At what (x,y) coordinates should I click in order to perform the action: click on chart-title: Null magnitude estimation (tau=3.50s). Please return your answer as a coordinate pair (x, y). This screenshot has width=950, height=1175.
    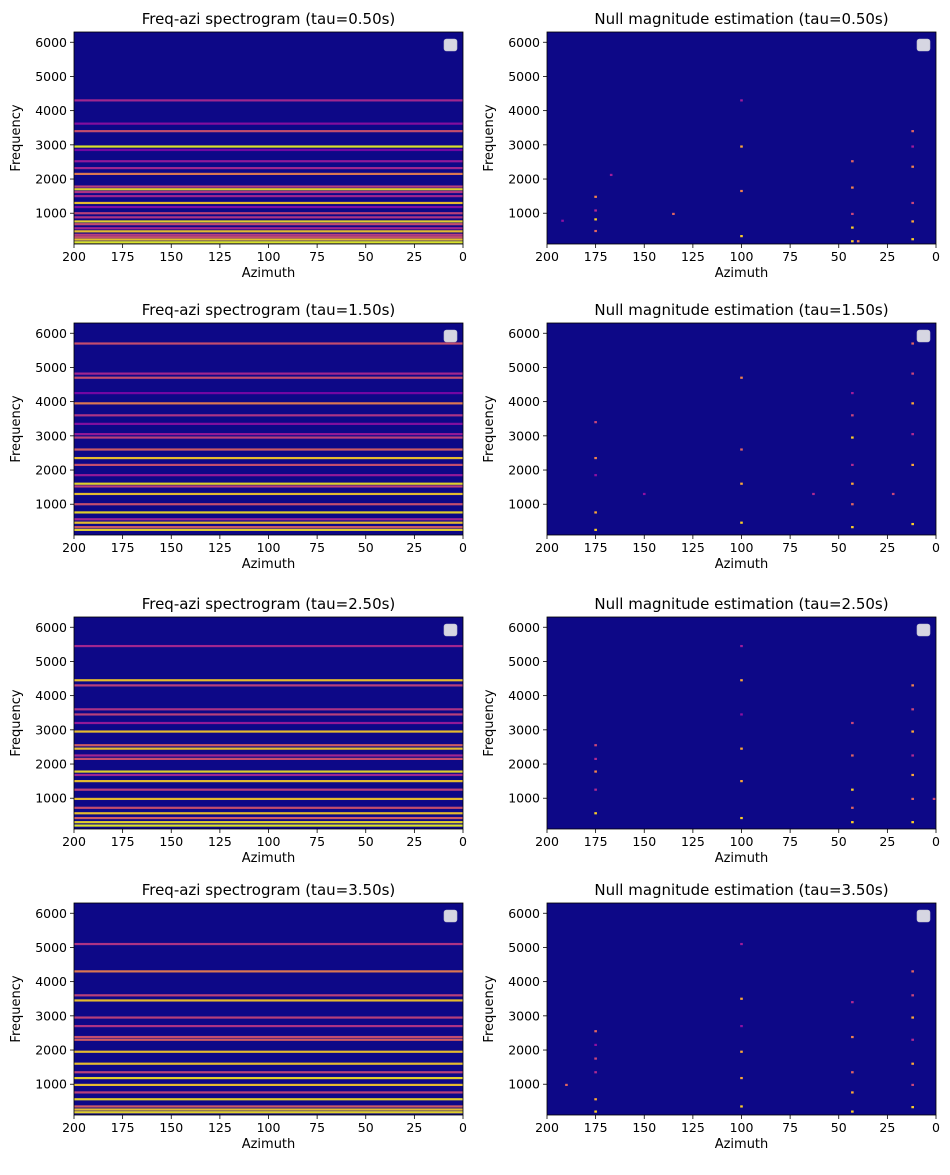
    Looking at the image, I should click on (741, 890).